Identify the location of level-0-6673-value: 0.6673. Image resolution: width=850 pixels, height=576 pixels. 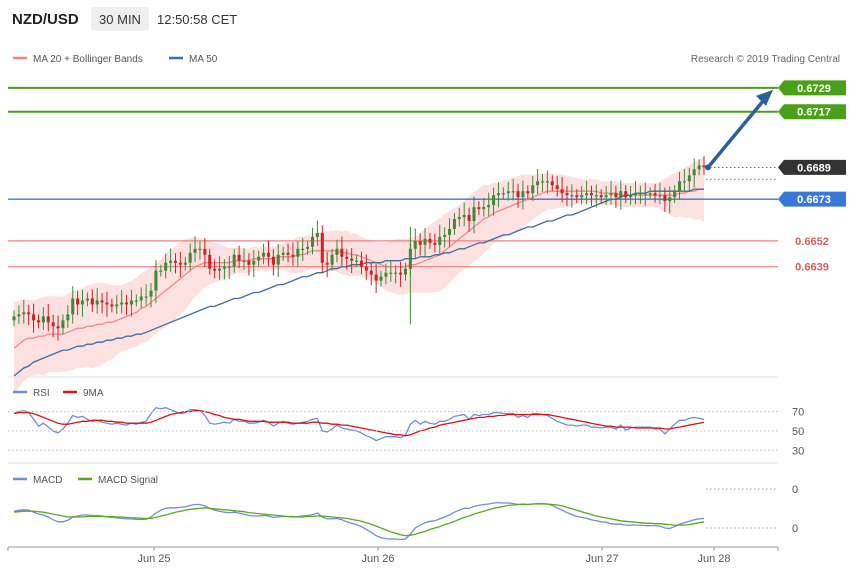
(814, 200).